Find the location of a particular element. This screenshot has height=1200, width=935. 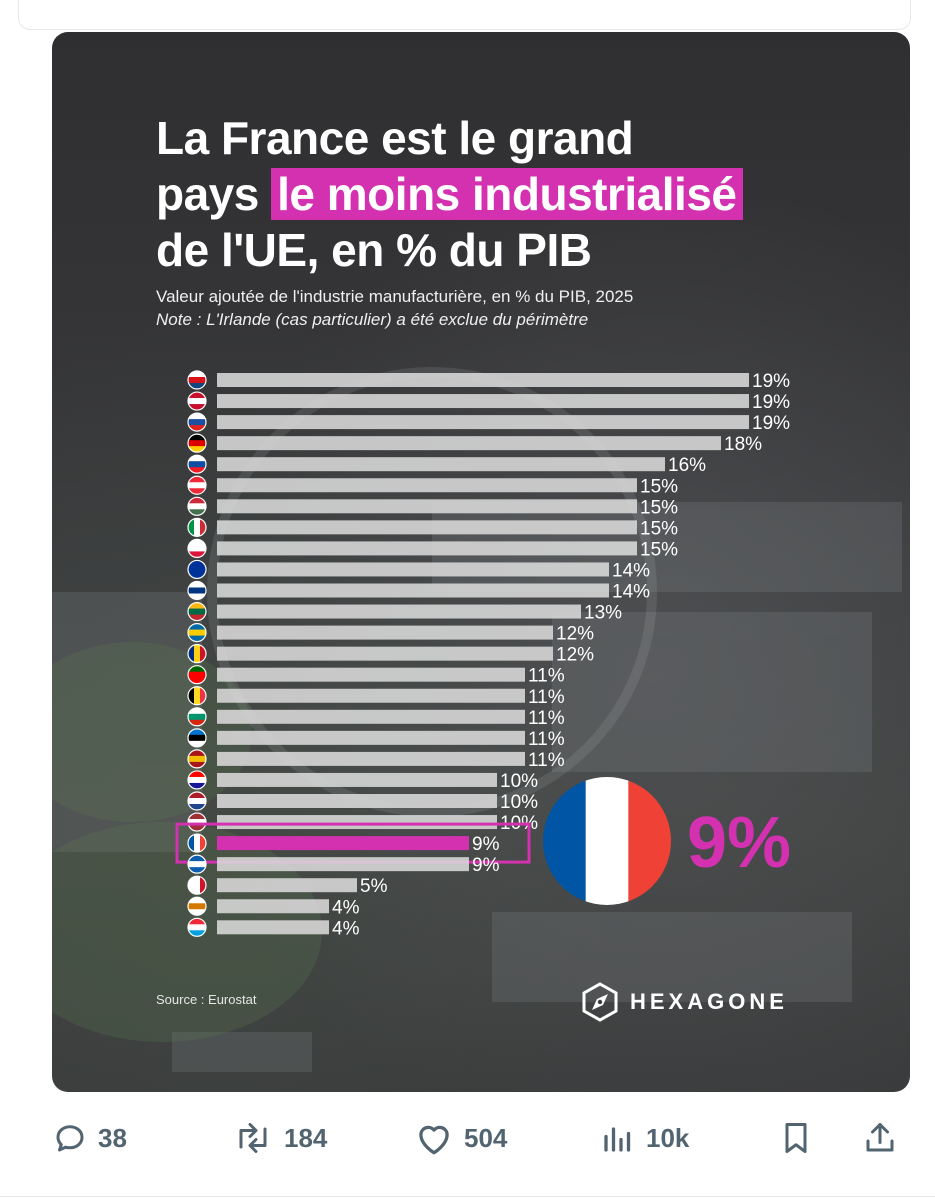

value-label-greece: 9% is located at coordinates (486, 865).